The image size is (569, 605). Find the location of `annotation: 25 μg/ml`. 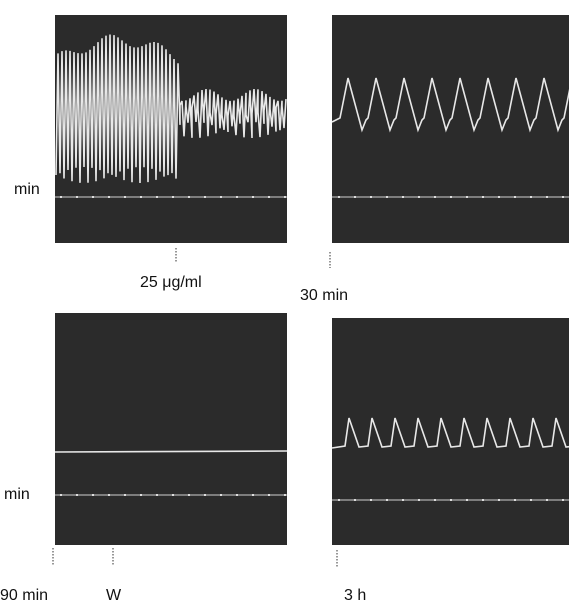

annotation: 25 μg/ml is located at coordinates (171, 282).